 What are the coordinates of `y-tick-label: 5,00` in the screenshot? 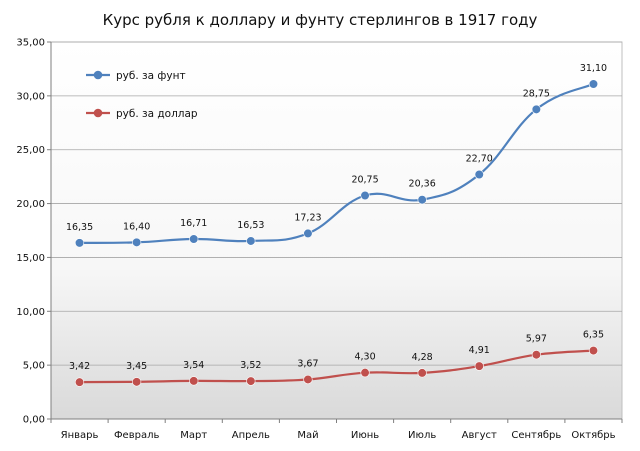 It's located at (34, 366).